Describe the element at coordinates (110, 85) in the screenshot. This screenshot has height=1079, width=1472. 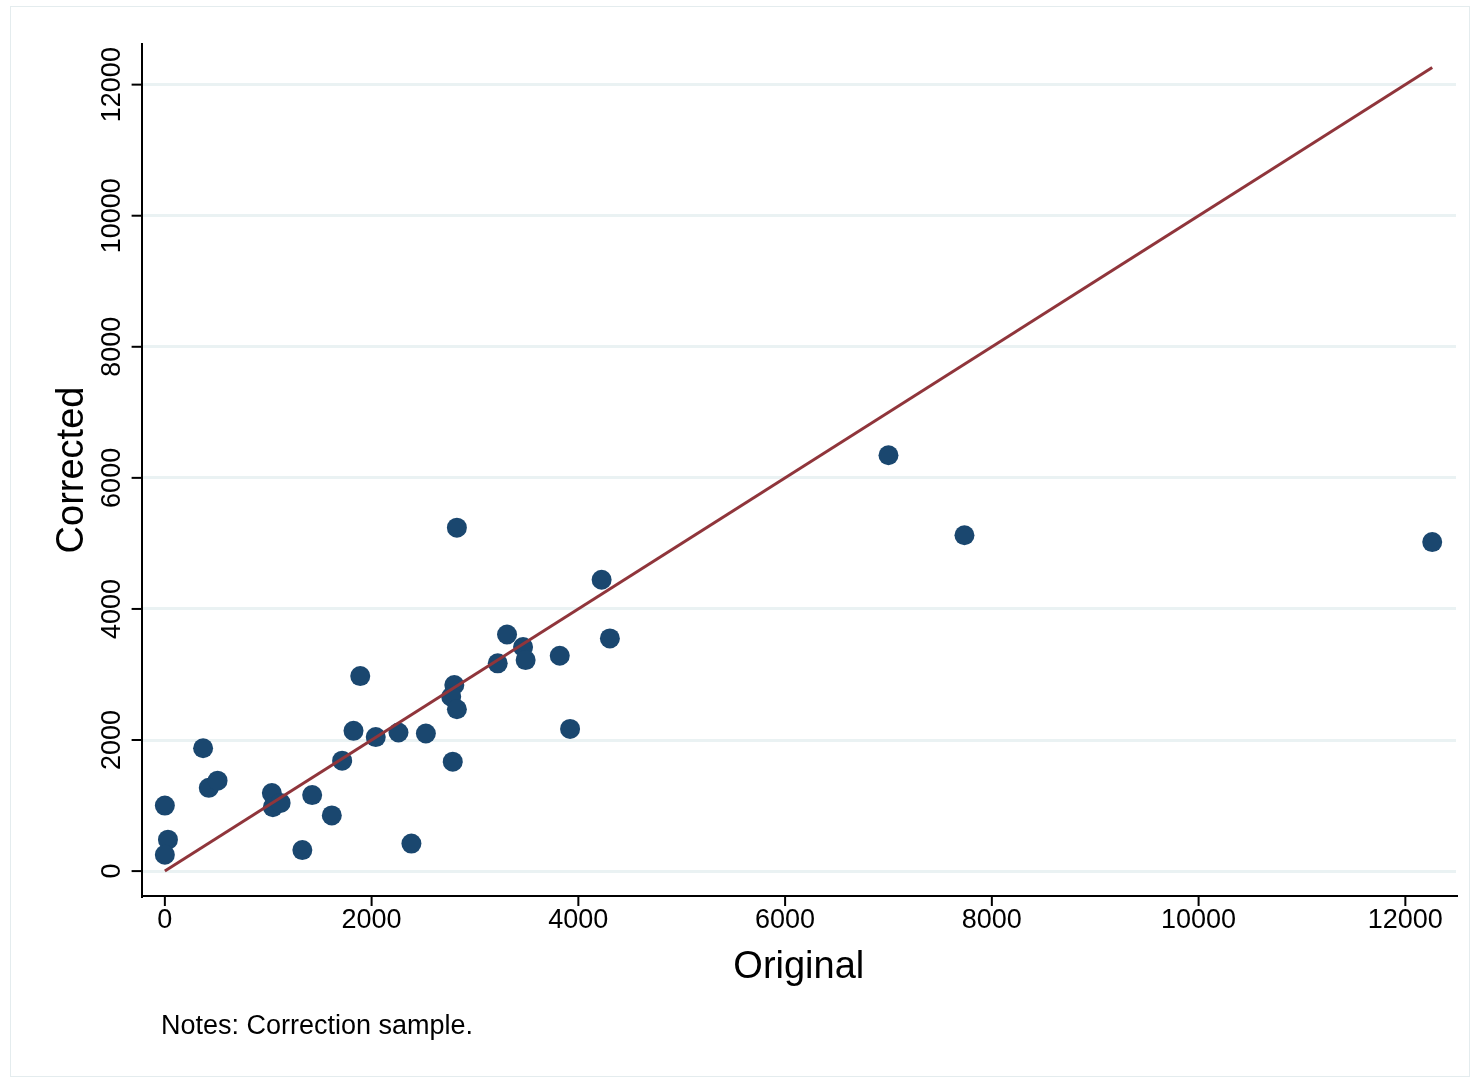
I see `y-tick-label: 12000` at that location.